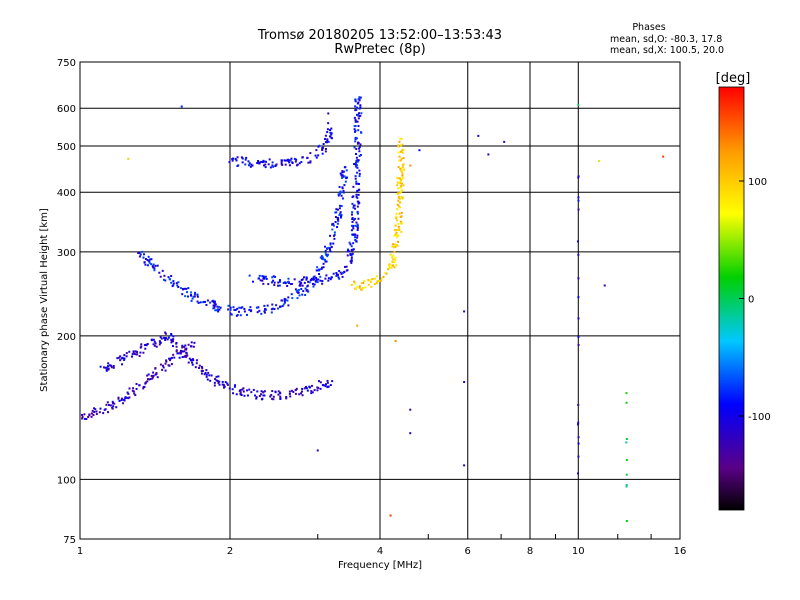 Image resolution: width=800 pixels, height=600 pixels. I want to click on colorbar-tick-label: -100, so click(759, 417).